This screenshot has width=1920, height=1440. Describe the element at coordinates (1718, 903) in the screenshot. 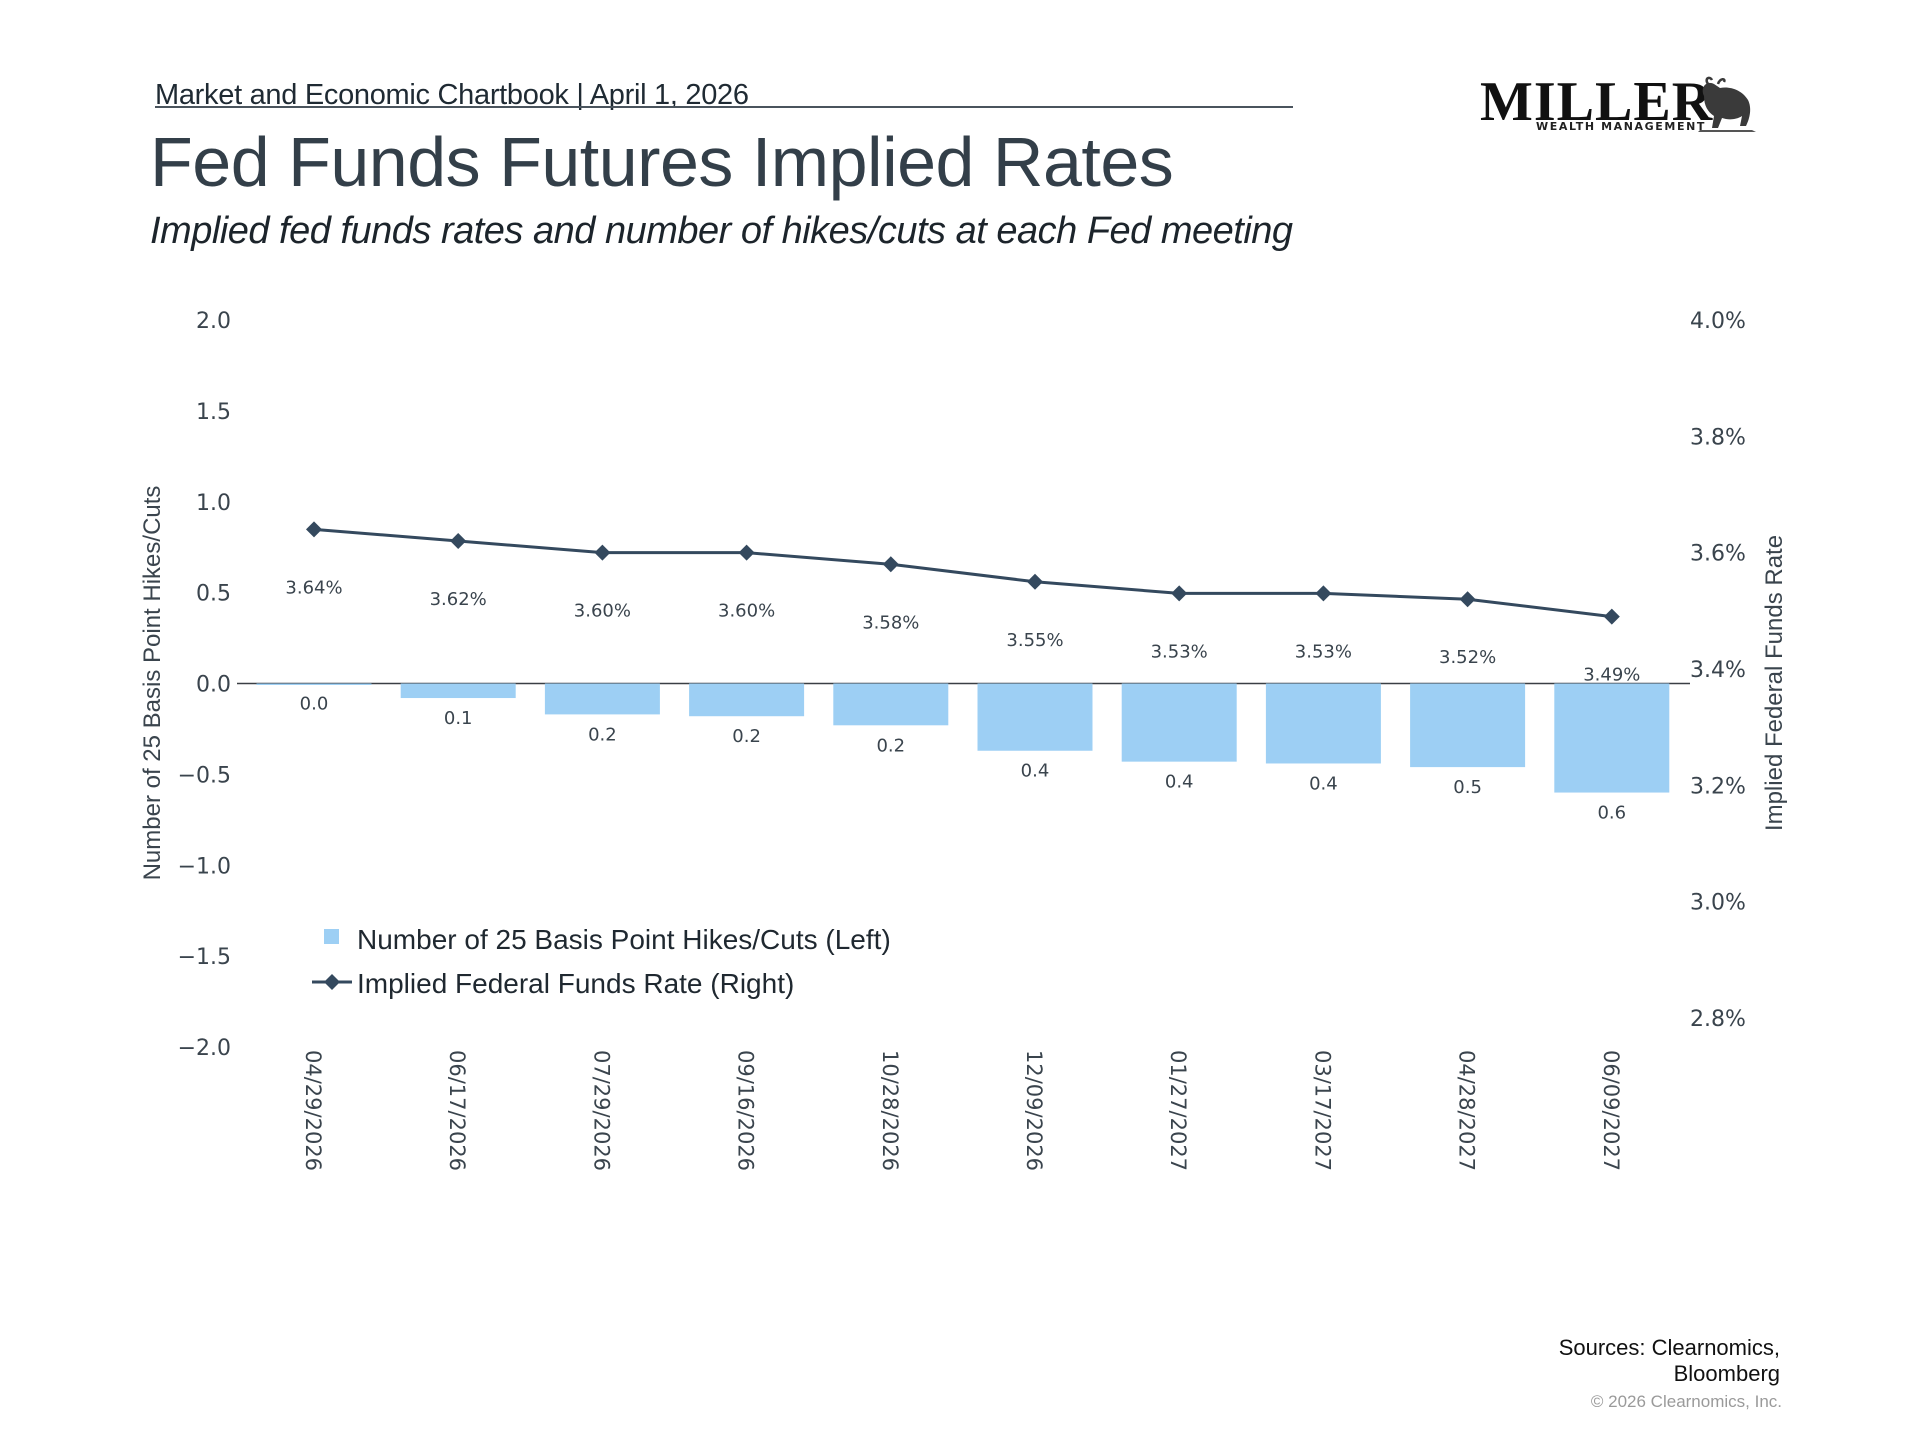

I see `right-axis-tick: 3.0%` at that location.